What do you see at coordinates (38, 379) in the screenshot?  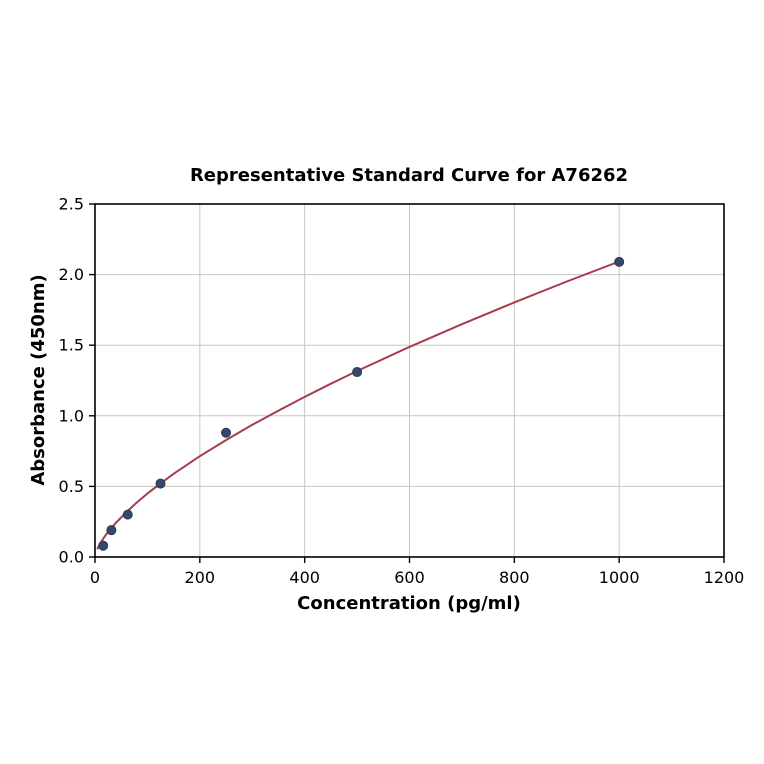 I see `y-axis-label: Absorbance (450nm)` at bounding box center [38, 379].